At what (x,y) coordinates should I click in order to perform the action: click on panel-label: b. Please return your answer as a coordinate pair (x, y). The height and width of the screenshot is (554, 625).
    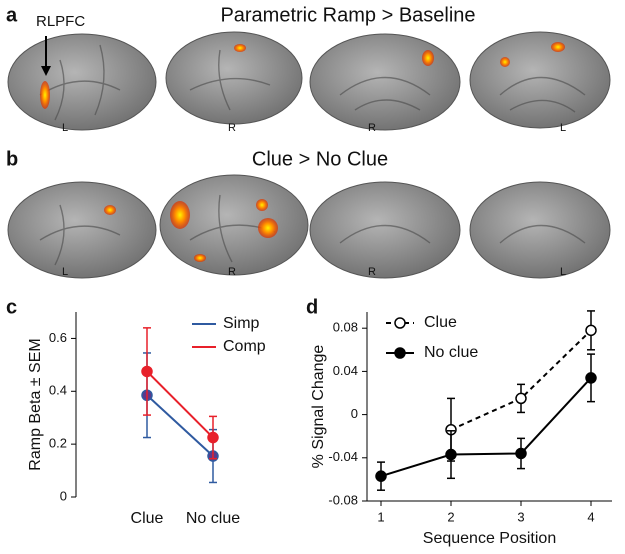
    Looking at the image, I should click on (12, 159).